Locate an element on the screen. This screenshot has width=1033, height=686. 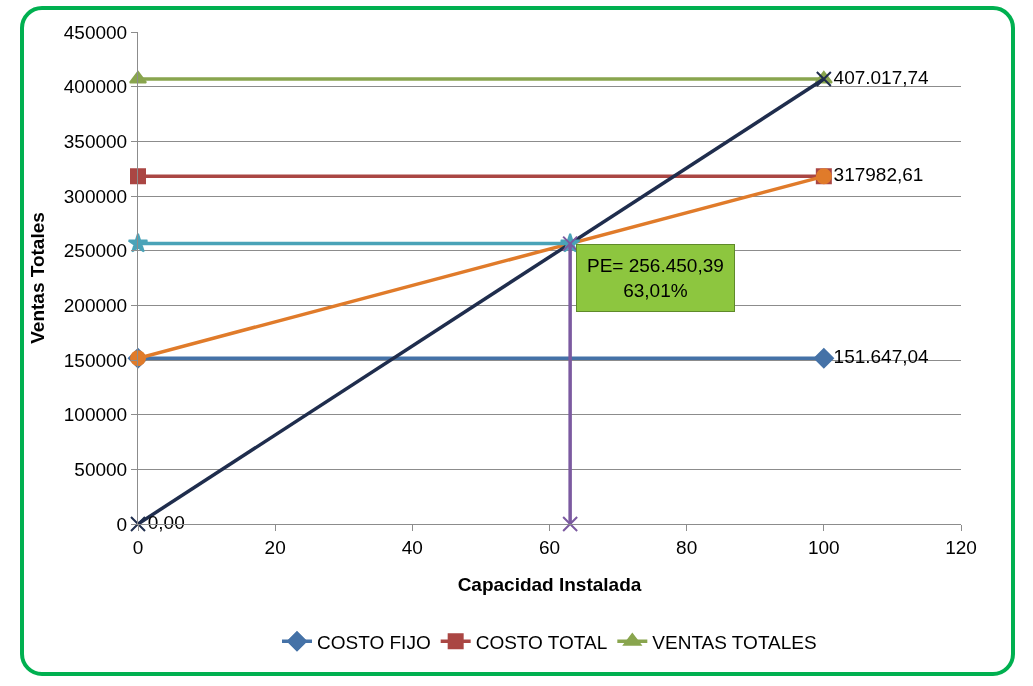
annotation: PE= 256.450,39 63,01% is located at coordinates (655, 278).